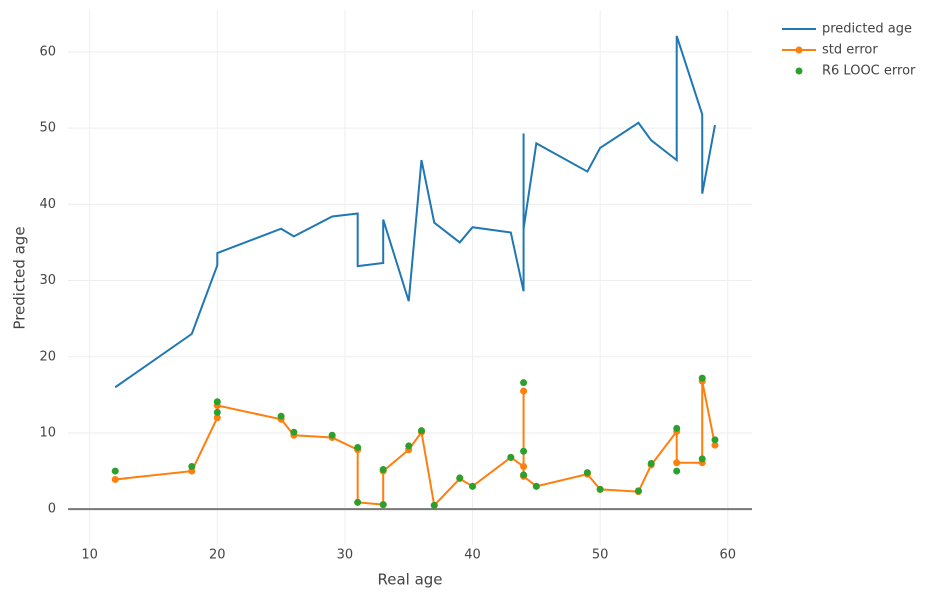  Describe the element at coordinates (47, 128) in the screenshot. I see `y-tick-label: 50` at that location.